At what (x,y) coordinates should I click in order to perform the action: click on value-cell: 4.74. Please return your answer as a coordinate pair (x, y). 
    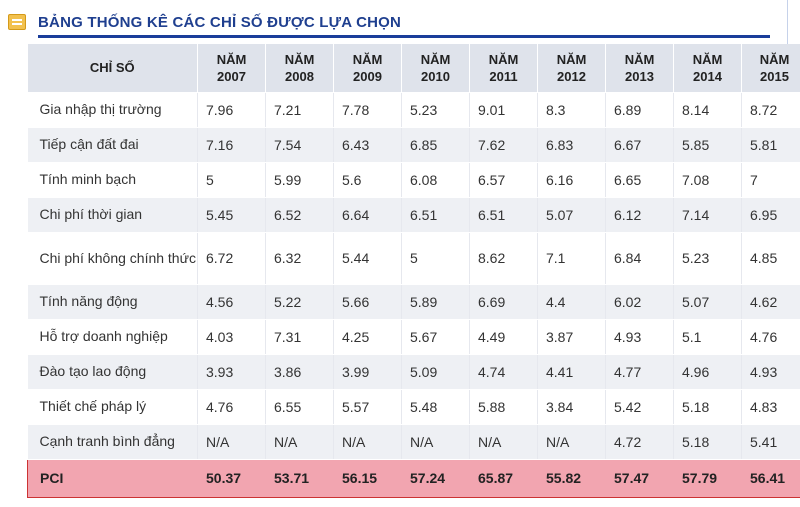
    Looking at the image, I should click on (503, 372).